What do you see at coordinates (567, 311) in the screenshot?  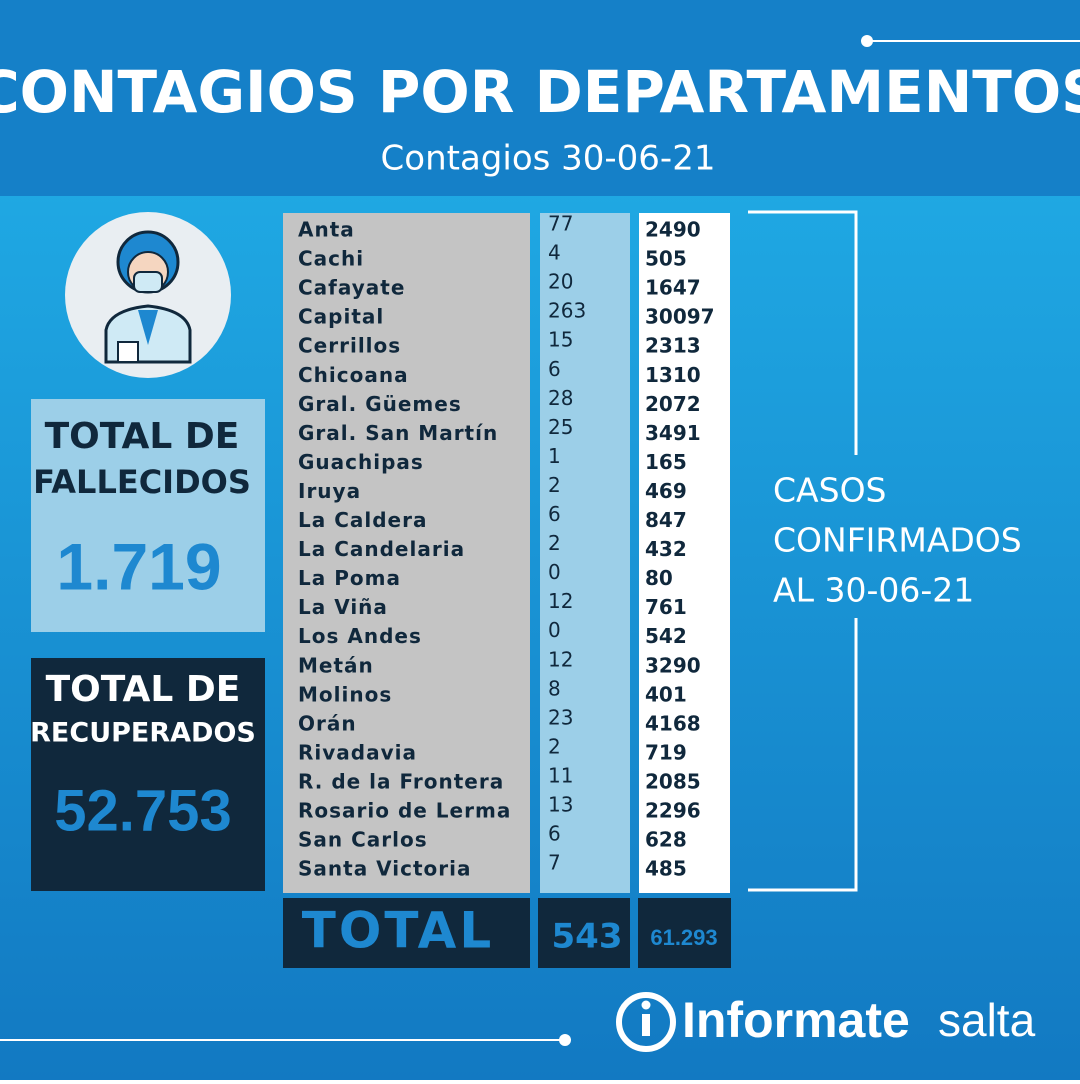 I see `daily-cases: 263` at bounding box center [567, 311].